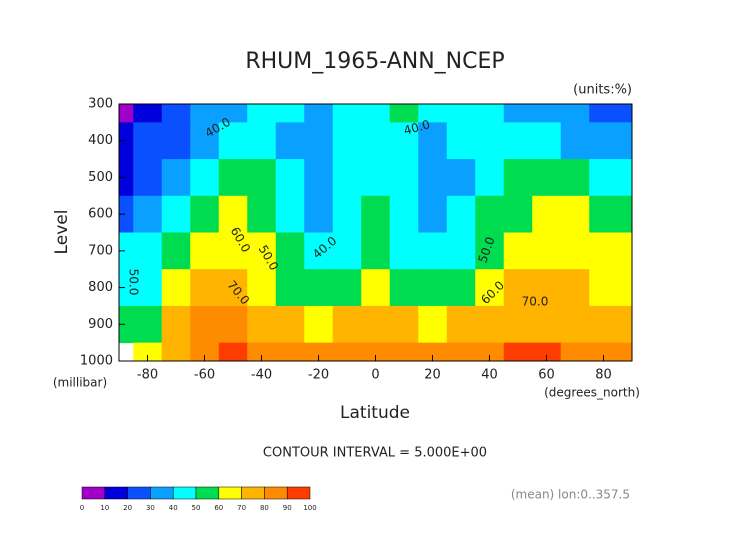  I want to click on contour-label: 50.0, so click(134, 282).